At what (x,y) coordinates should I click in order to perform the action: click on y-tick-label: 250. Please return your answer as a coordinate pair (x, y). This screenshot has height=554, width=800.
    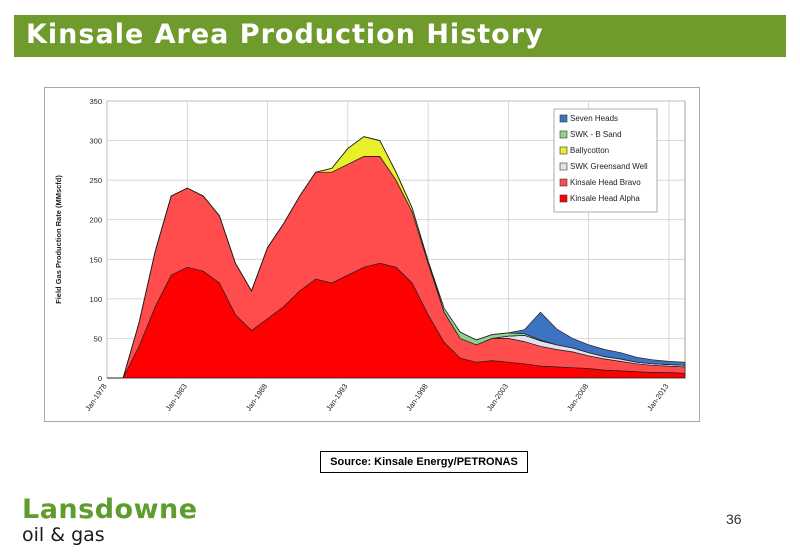
    Looking at the image, I should click on (95, 180).